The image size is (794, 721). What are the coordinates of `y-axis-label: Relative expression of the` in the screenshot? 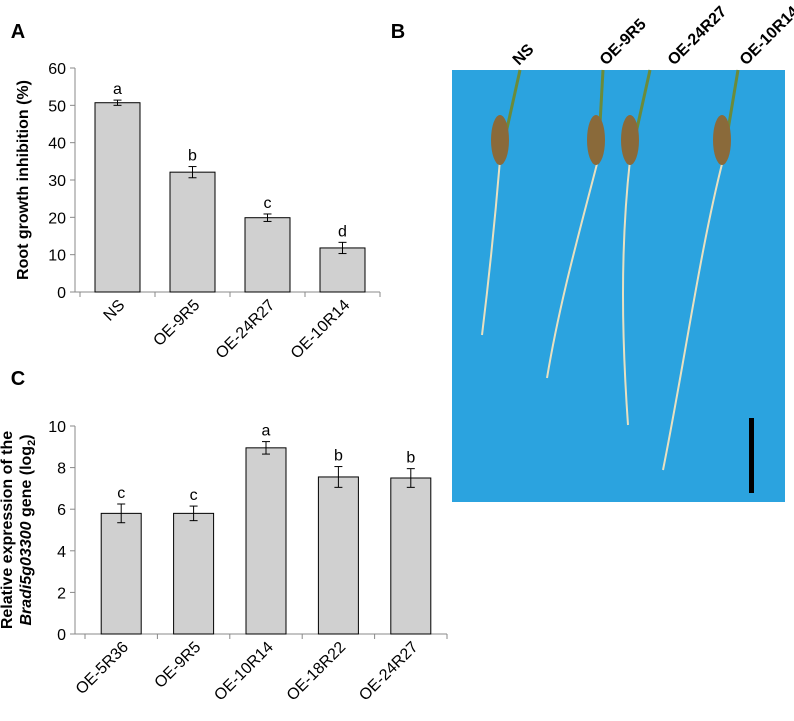 It's located at (8, 530).